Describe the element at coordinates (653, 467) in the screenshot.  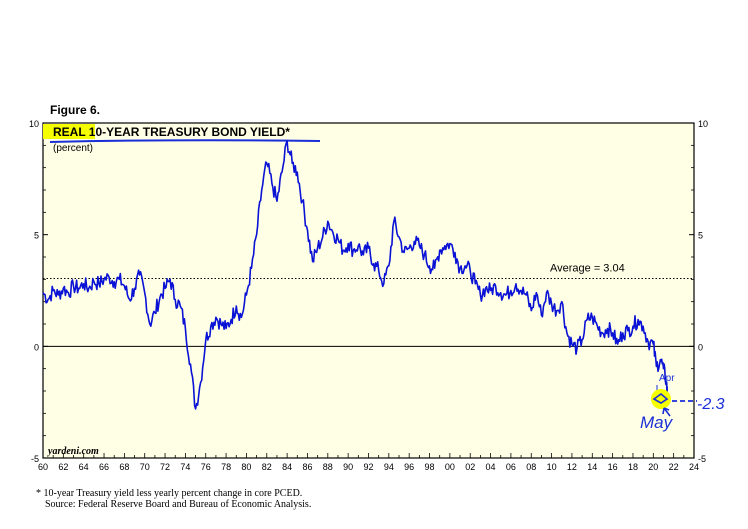
I see `x-tick-label: 20` at that location.